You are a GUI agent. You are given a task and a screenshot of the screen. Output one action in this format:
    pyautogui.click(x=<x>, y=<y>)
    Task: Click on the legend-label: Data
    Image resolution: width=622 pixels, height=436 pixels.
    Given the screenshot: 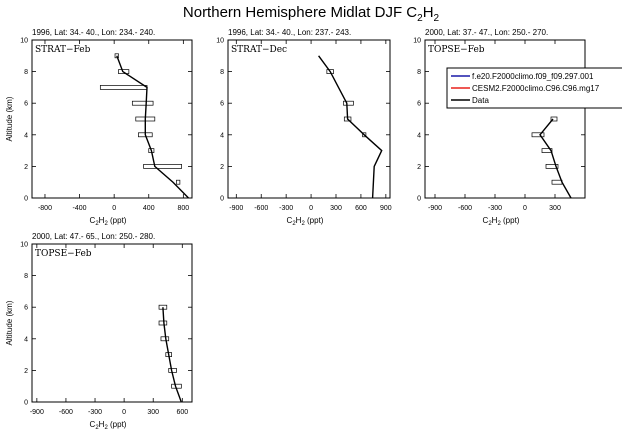 What is the action you would take?
    pyautogui.click(x=480, y=100)
    